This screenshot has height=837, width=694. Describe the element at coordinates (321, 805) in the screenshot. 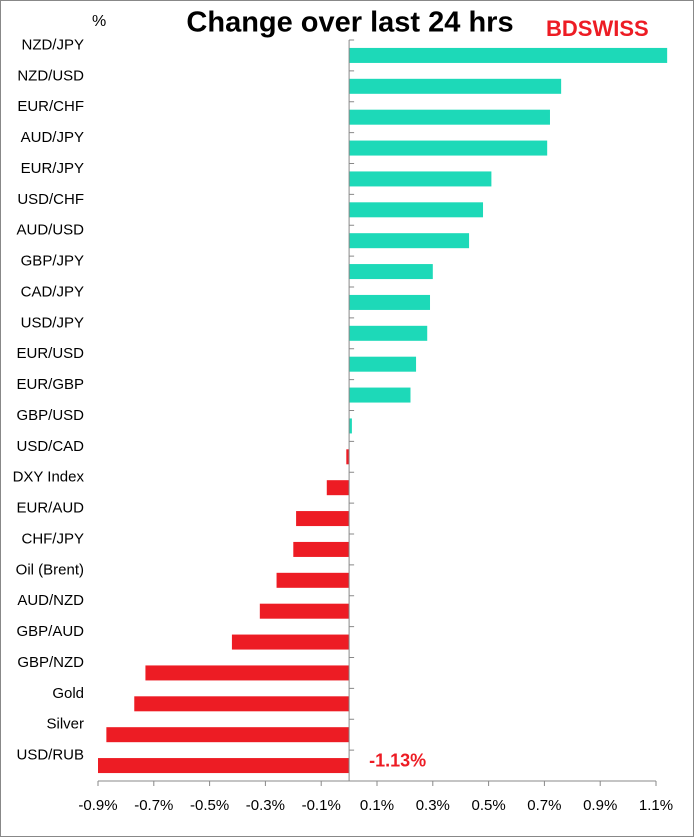

I see `x-tick-label: -0.1%` at that location.